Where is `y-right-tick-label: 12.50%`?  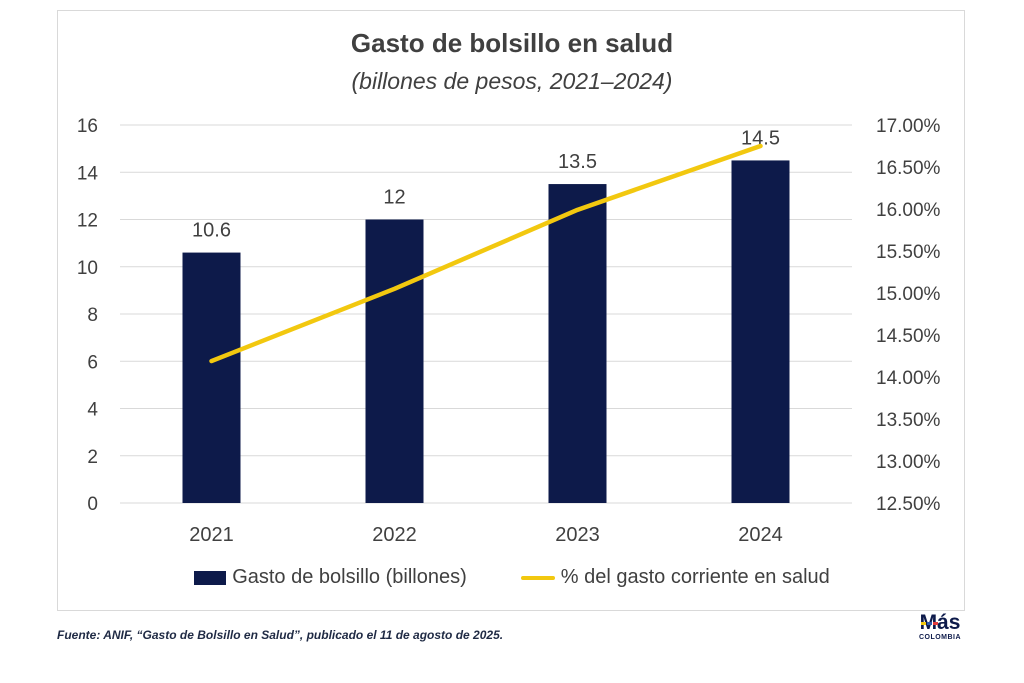
y-right-tick-label: 12.50% is located at coordinates (908, 504).